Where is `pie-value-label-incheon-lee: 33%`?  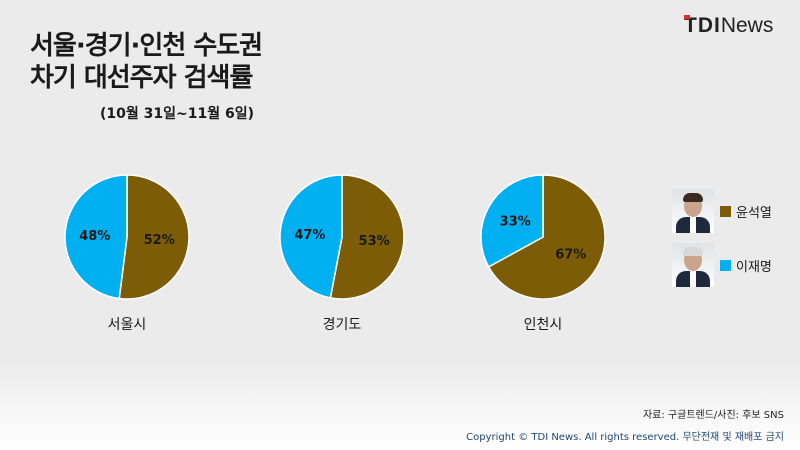 pie-value-label-incheon-lee: 33% is located at coordinates (515, 222).